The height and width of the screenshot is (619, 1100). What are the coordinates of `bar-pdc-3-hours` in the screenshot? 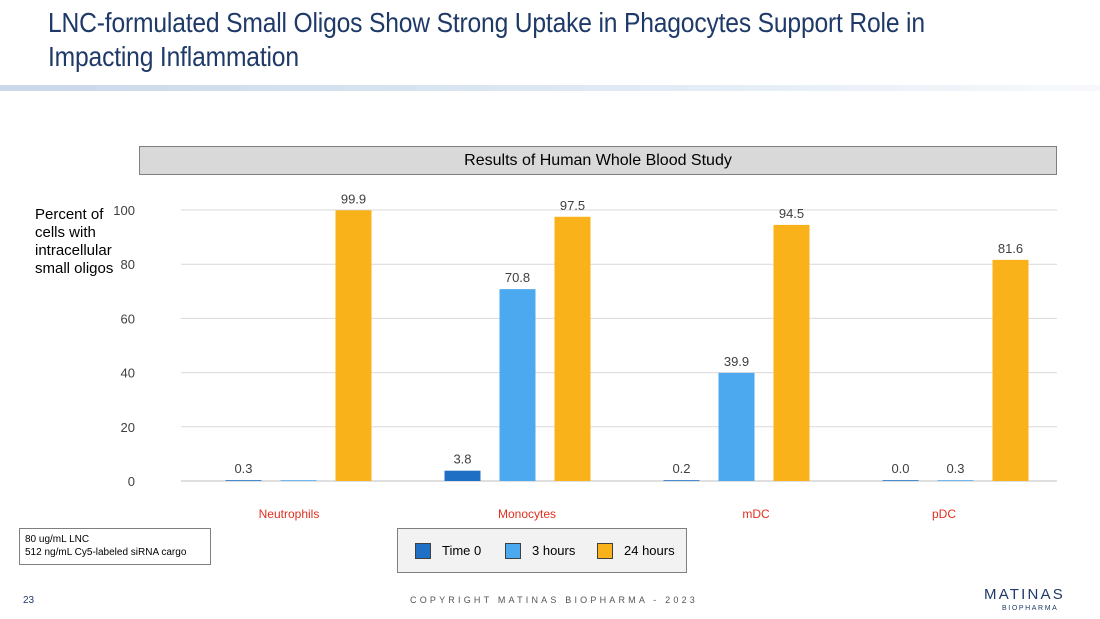 It's located at (955, 480).